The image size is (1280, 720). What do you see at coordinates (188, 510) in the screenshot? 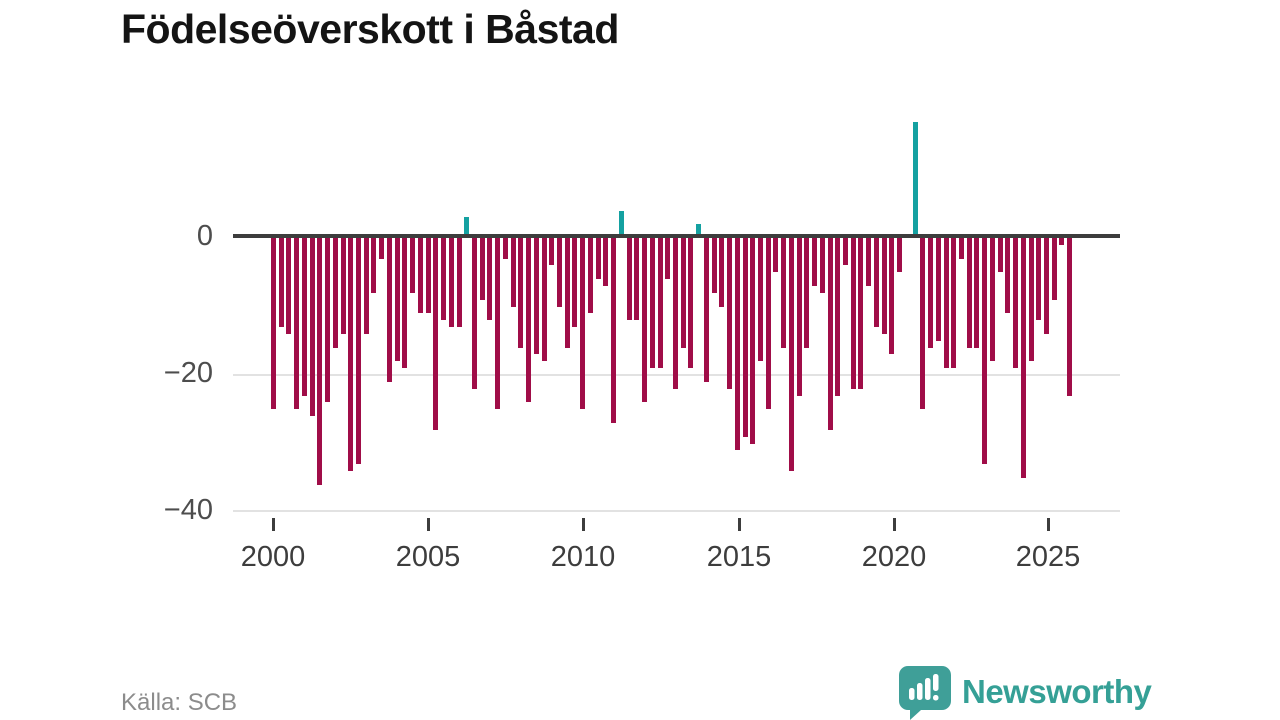
I see `y-tick-label-m40: −40` at bounding box center [188, 510].